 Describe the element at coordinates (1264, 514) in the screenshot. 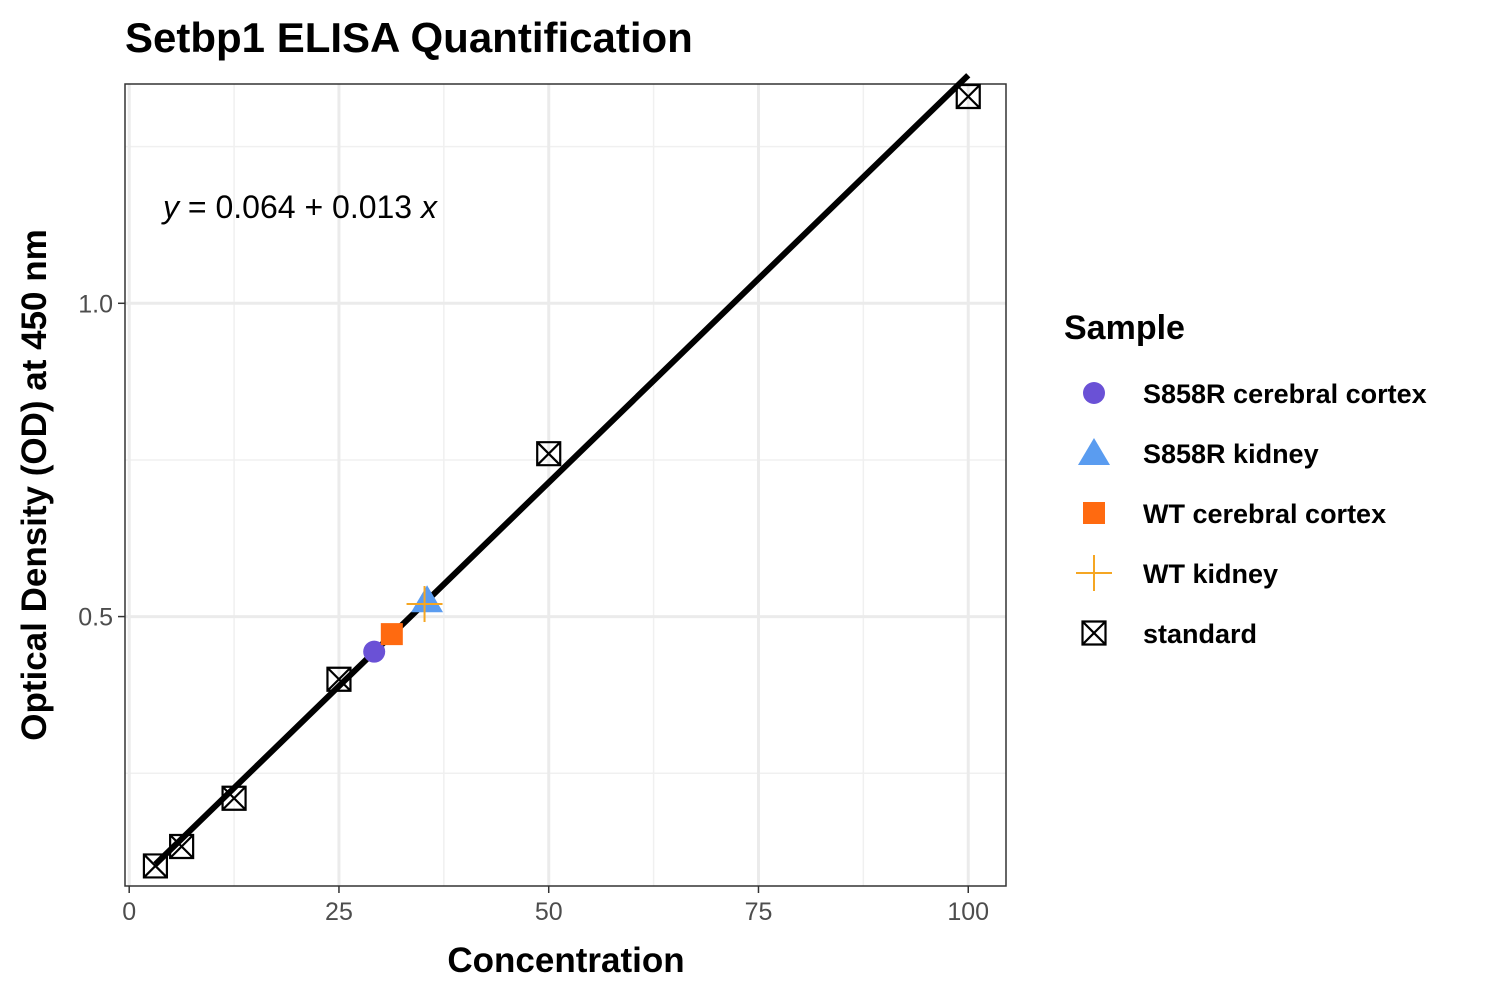

I see `legend-label-wt-cerebral-cortex: WT cerebral cortex` at that location.